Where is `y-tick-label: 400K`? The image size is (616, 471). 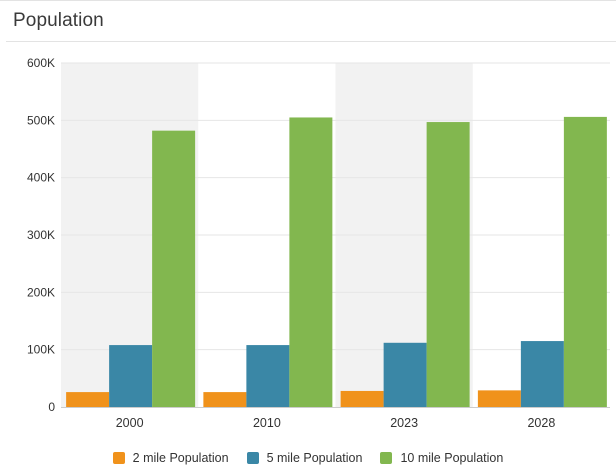 y-tick-label: 400K is located at coordinates (41, 178).